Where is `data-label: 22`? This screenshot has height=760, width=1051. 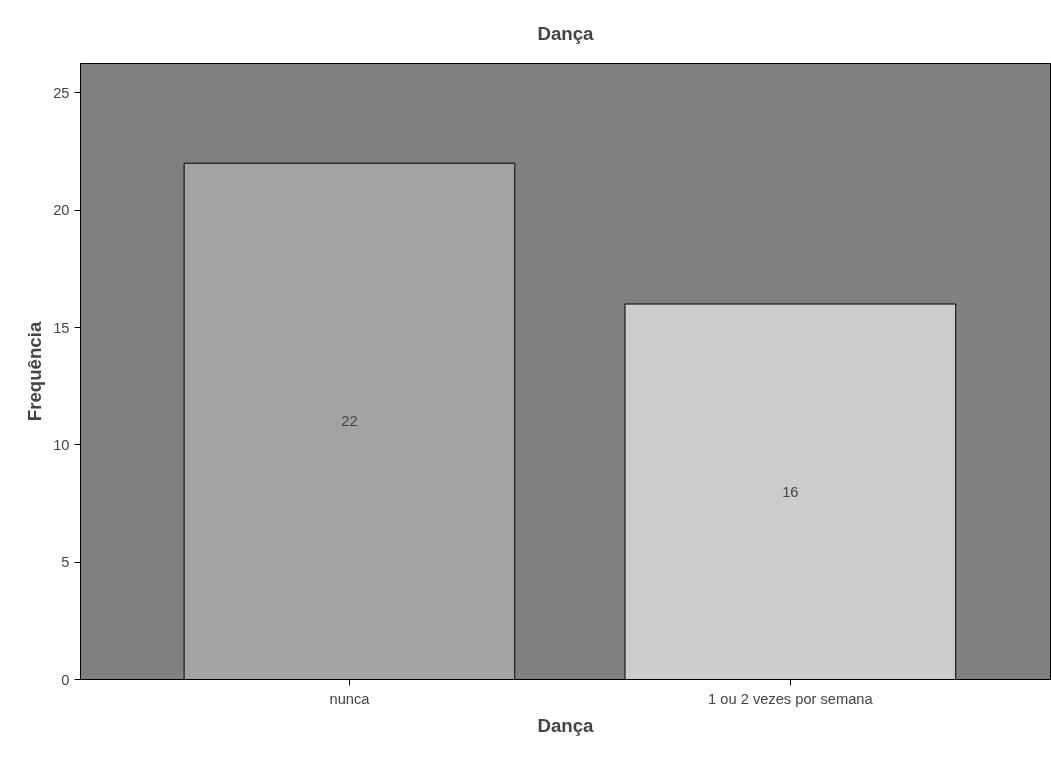 data-label: 22 is located at coordinates (349, 421).